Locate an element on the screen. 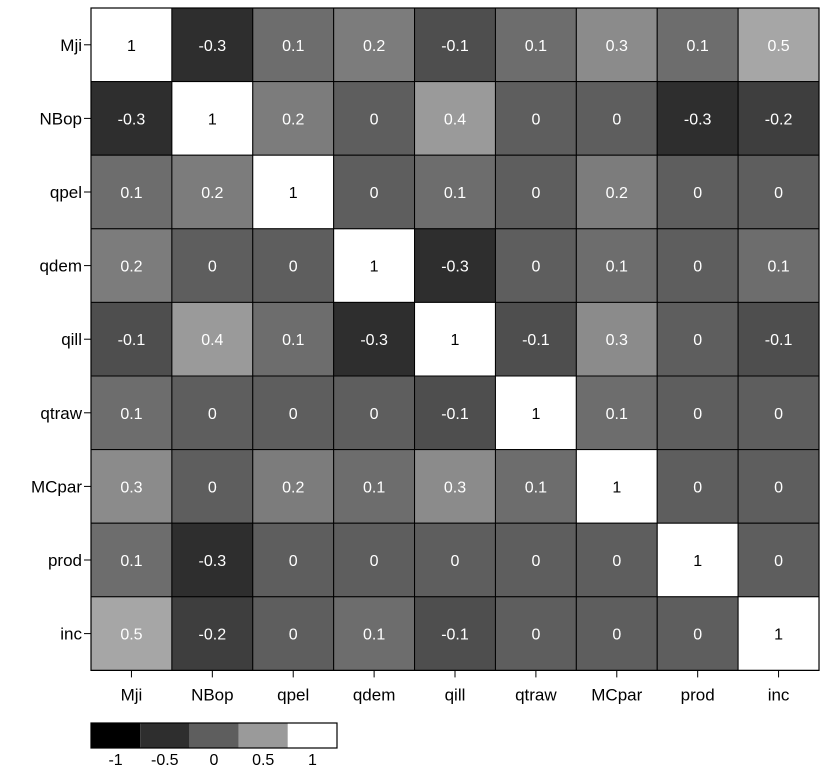 The width and height of the screenshot is (821, 773). column-labels: Mji NBop qpel qdem qill qtraw MCpar prod inc is located at coordinates (455, 687).